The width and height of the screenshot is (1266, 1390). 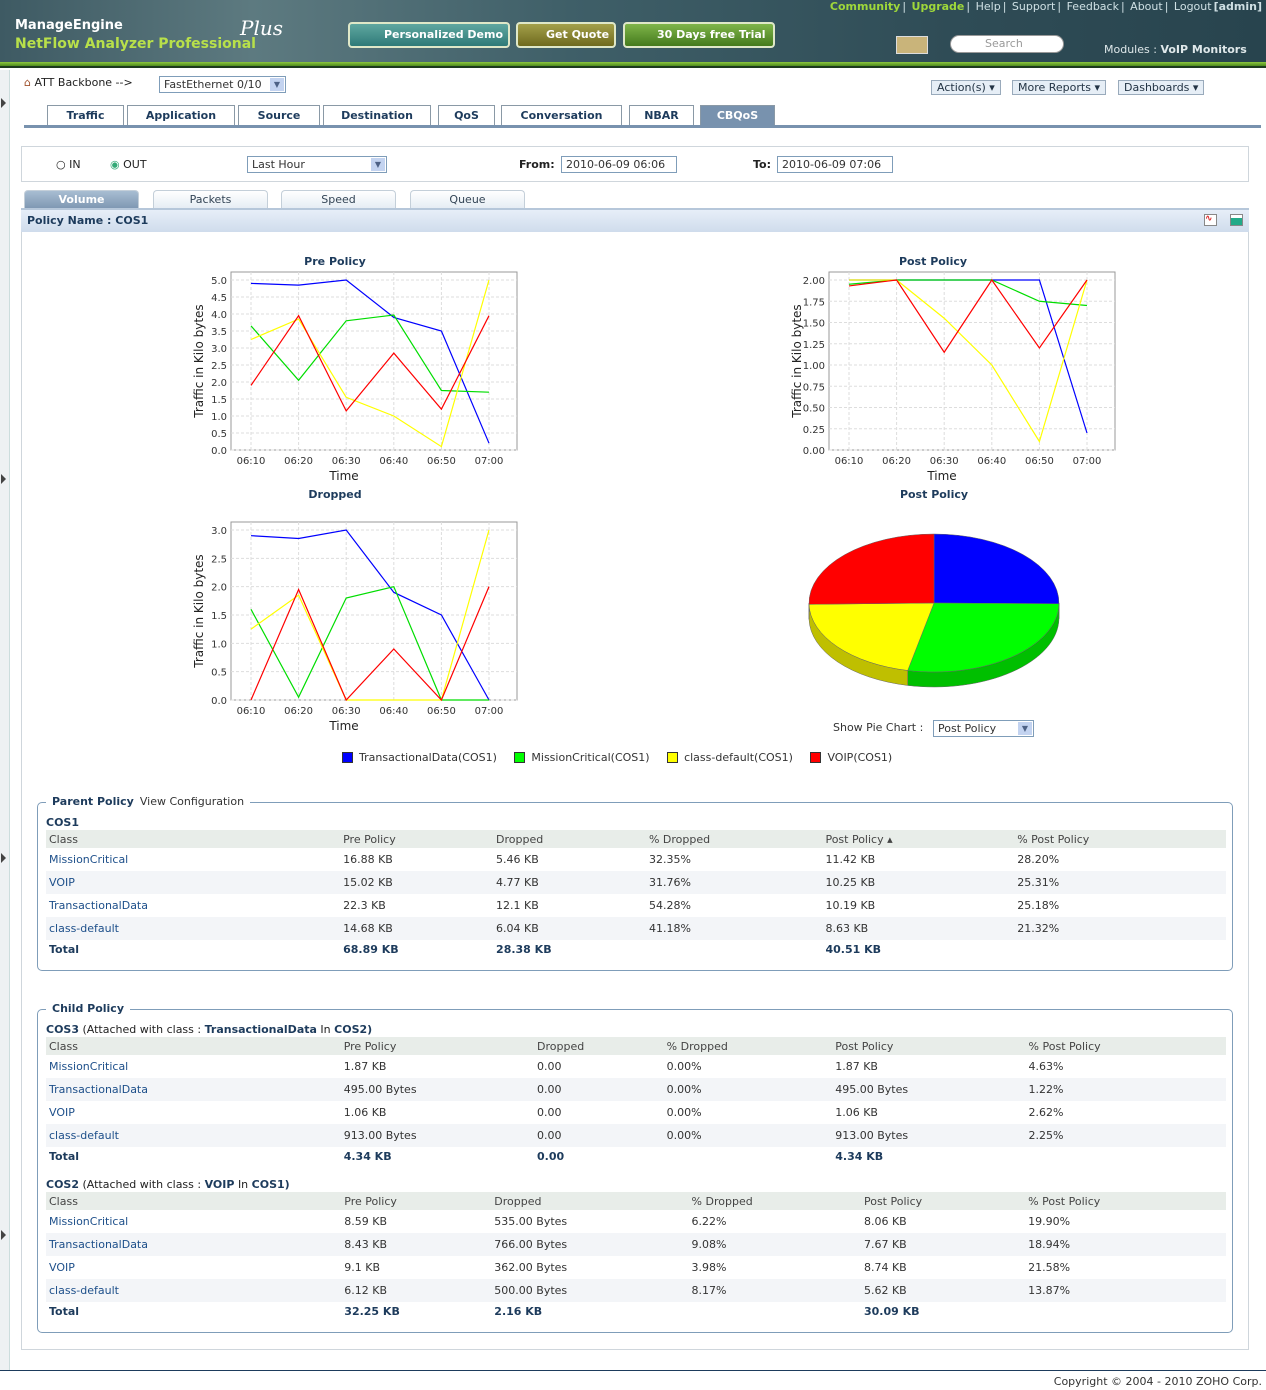 What do you see at coordinates (865, 6) in the screenshot?
I see `community-link: Community` at bounding box center [865, 6].